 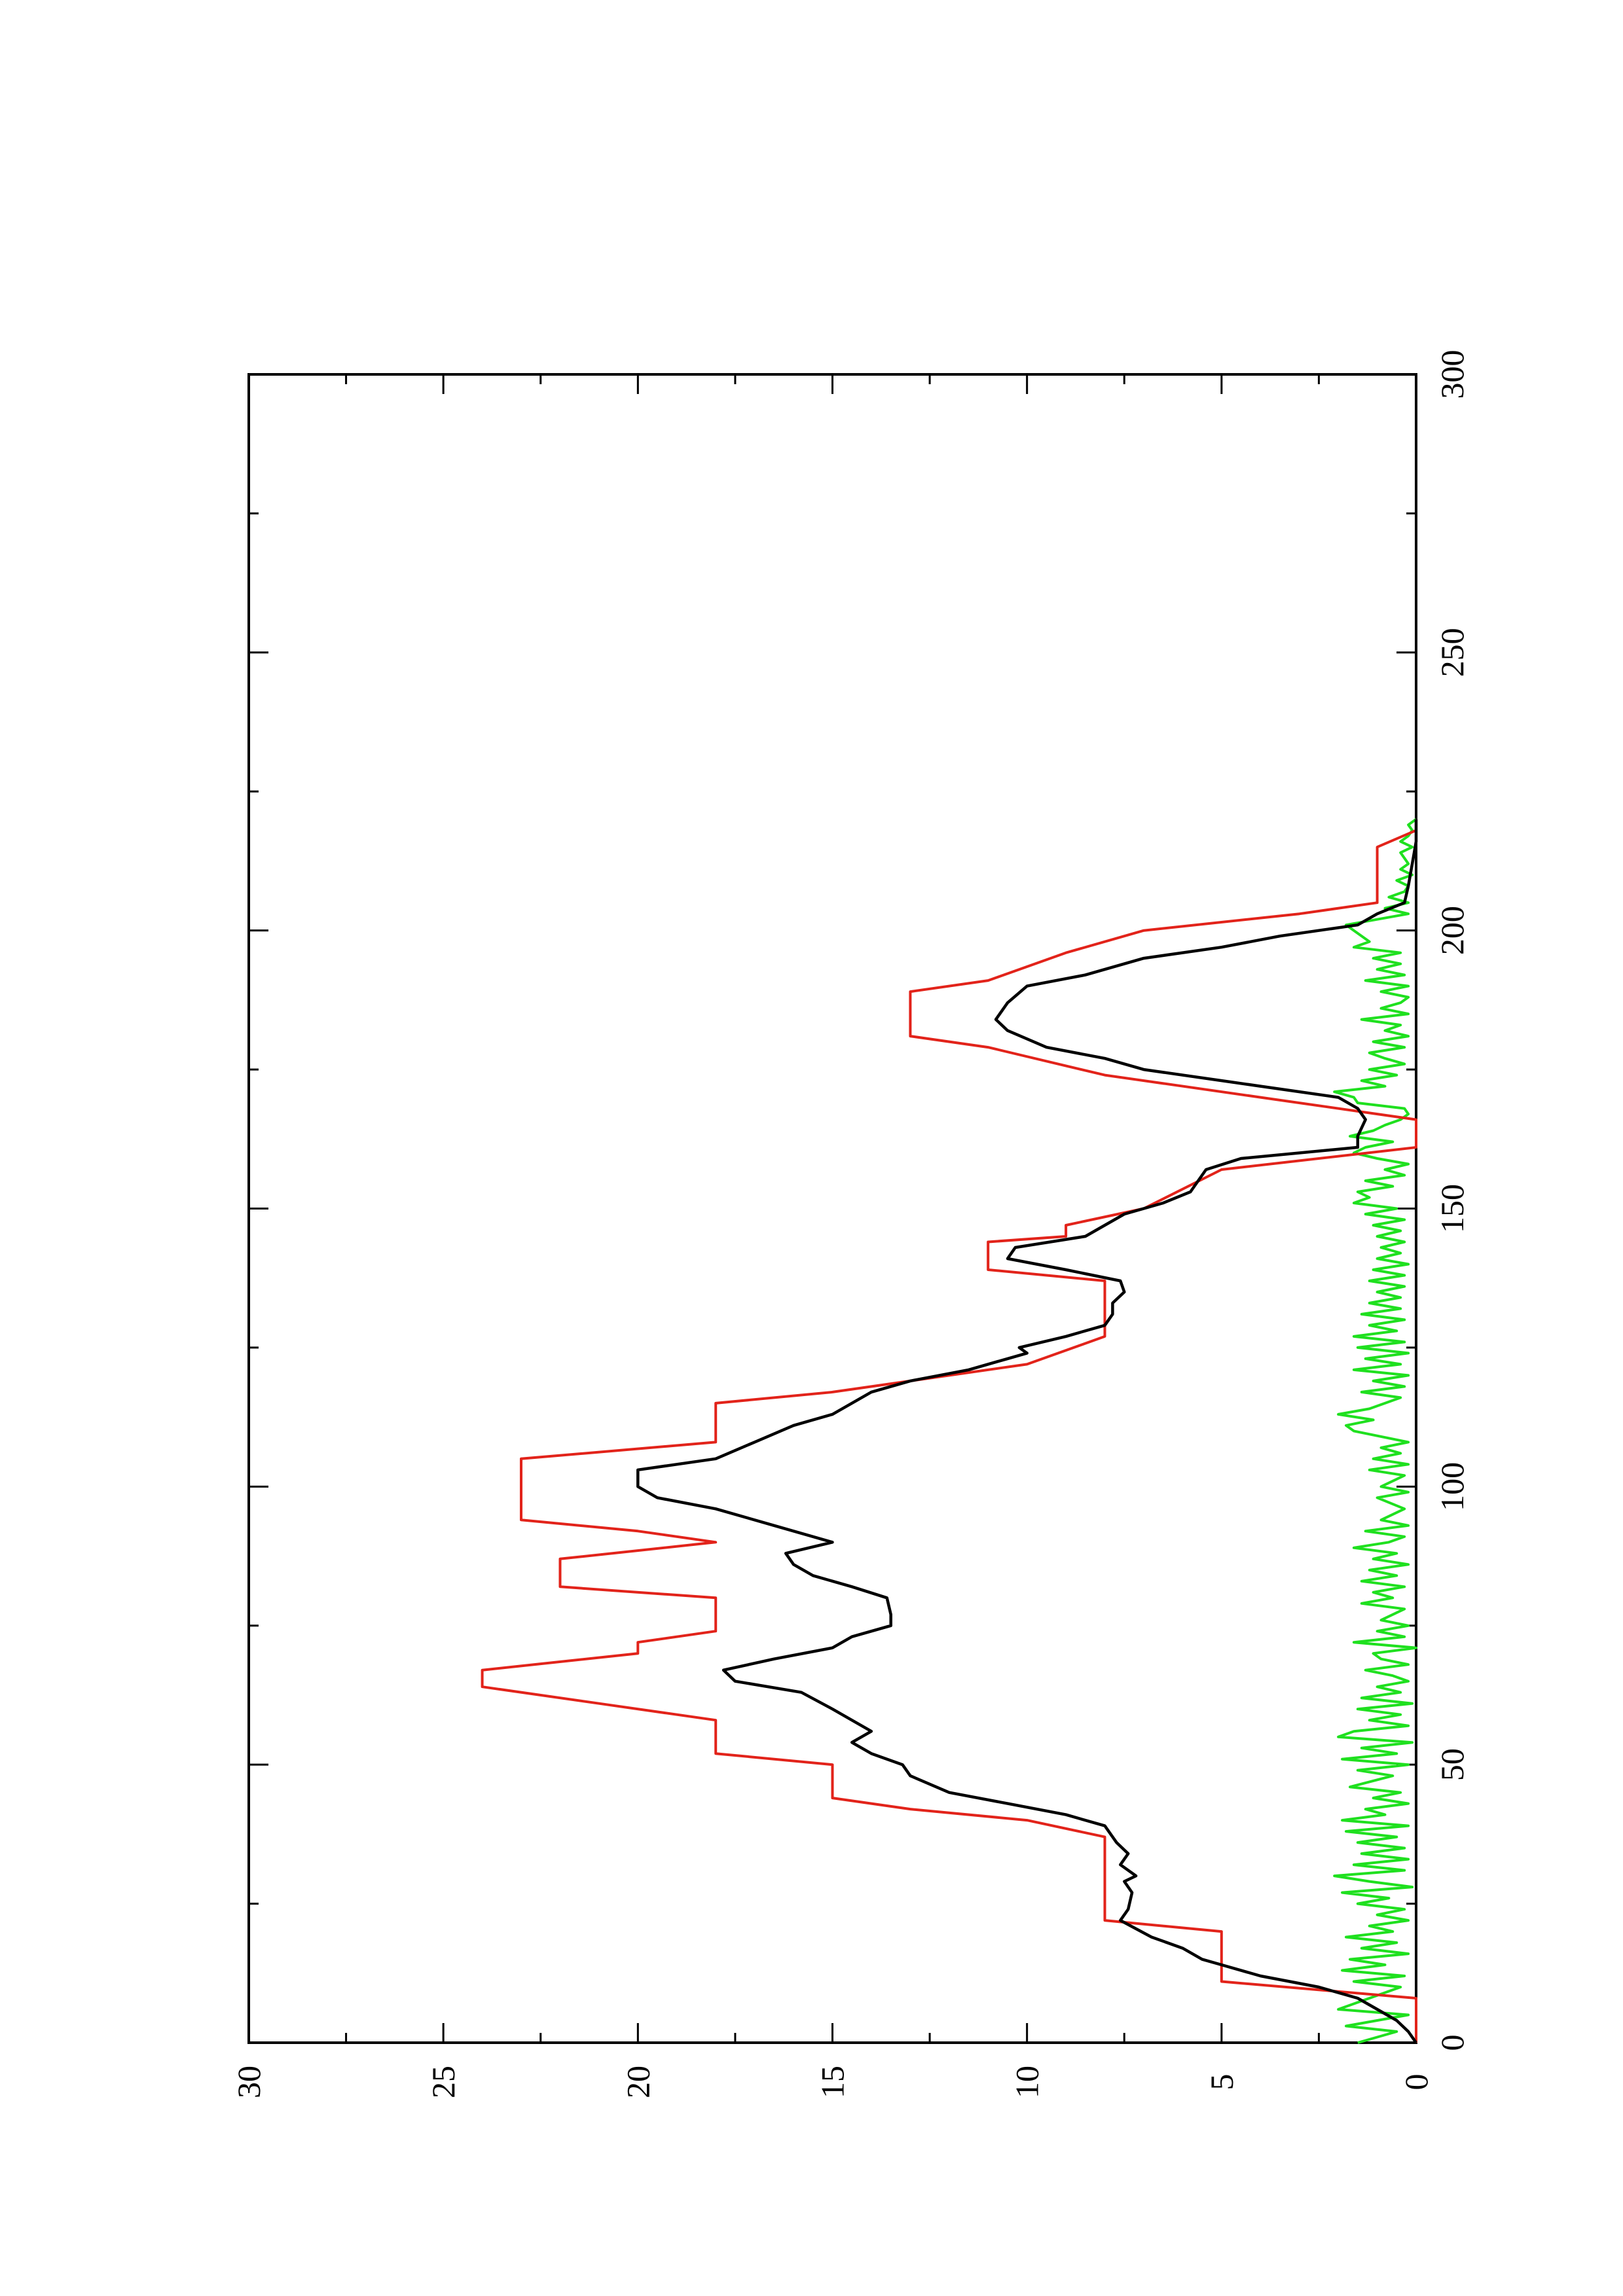 I want to click on y-tick-label: 15, so click(x=832, y=2082).